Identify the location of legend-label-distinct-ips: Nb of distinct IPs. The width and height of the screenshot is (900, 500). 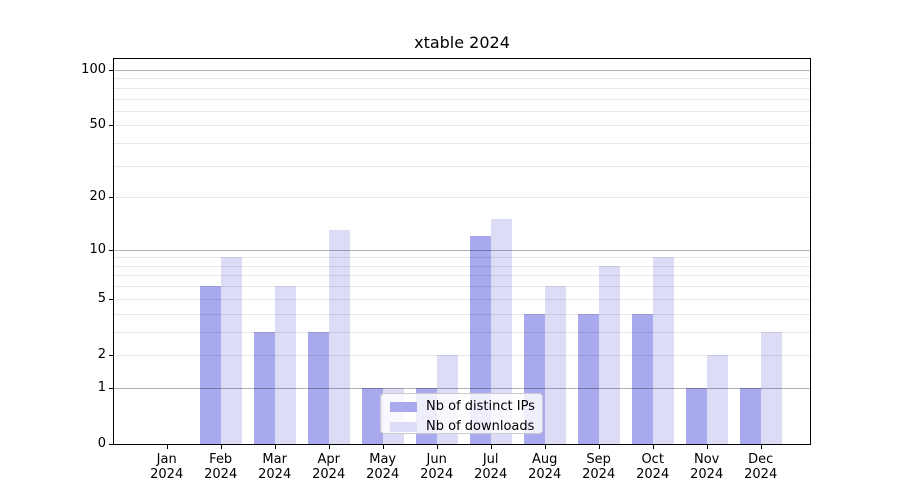
(480, 406).